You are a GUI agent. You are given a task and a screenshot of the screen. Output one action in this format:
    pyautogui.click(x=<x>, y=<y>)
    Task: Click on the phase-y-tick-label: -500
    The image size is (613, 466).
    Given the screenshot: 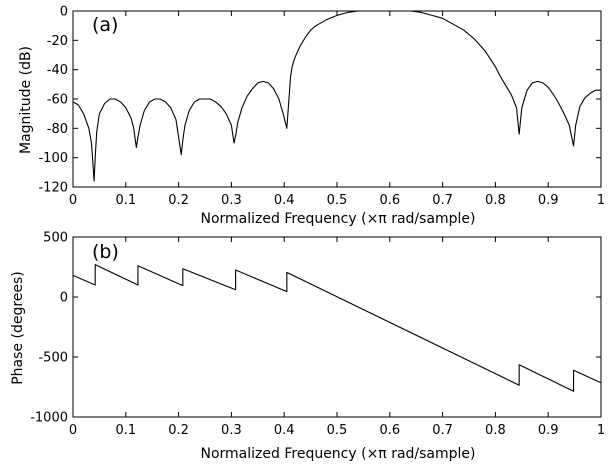 What is the action you would take?
    pyautogui.click(x=53, y=358)
    